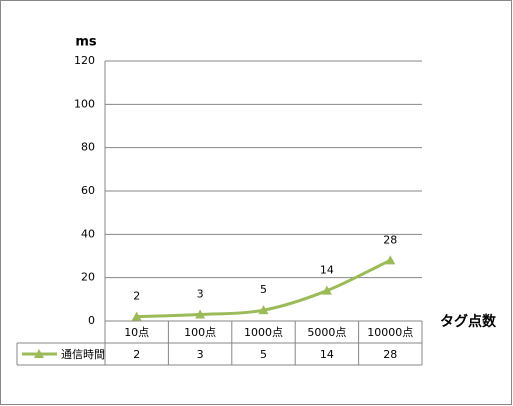  I want to click on y-tick-label: 80, so click(88, 147).